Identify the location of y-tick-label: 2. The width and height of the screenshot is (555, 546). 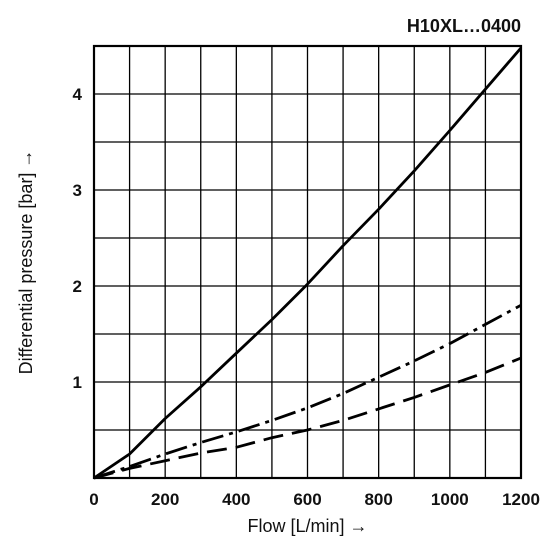
(77, 286).